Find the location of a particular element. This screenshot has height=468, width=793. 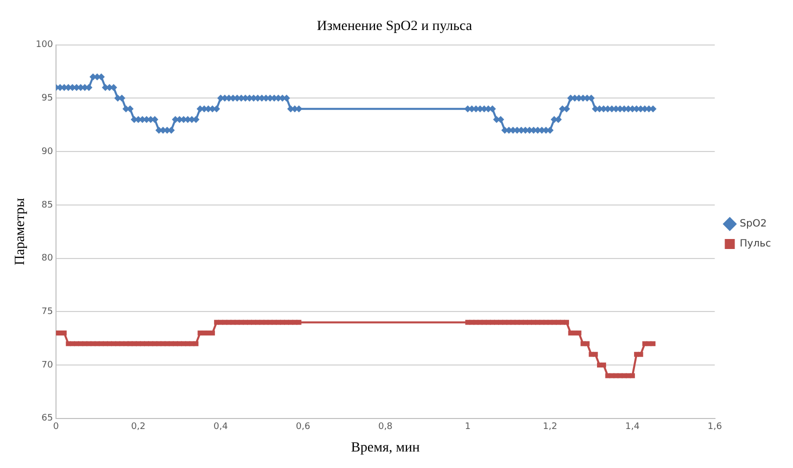

y-tick-label: 80 is located at coordinates (48, 259).